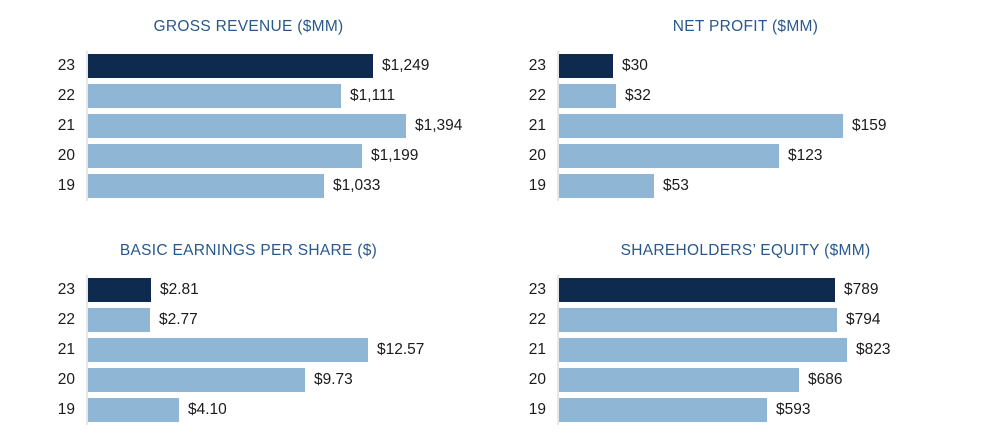 Image resolution: width=994 pixels, height=448 pixels. I want to click on bar-row: 19 $593, so click(745, 410).